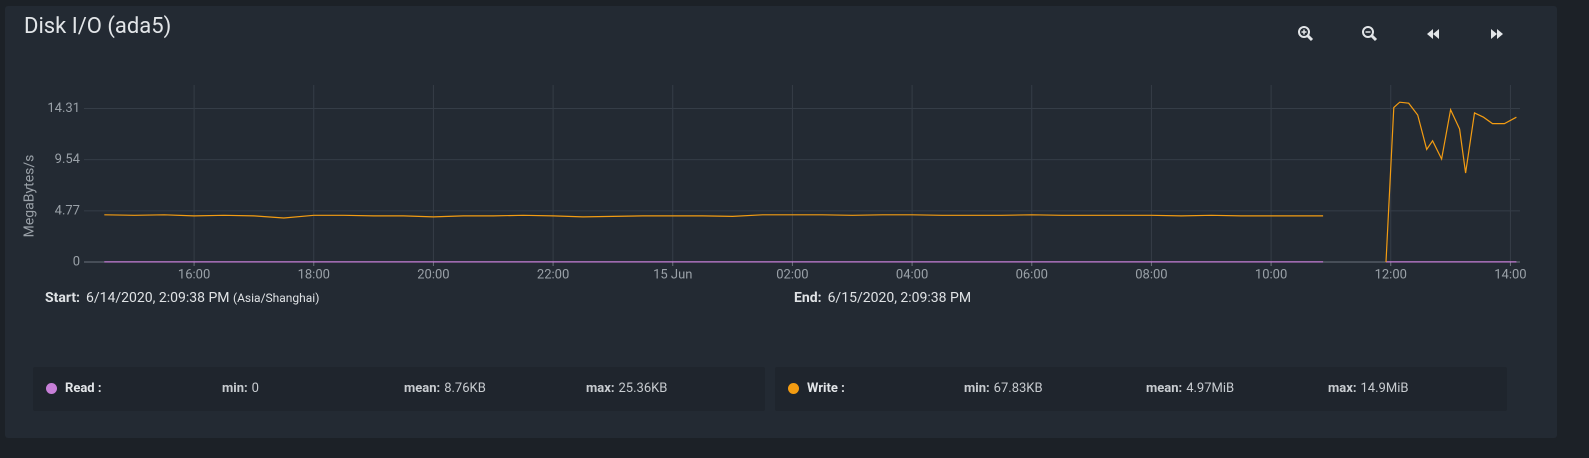 Image resolution: width=1589 pixels, height=458 pixels. Describe the element at coordinates (1018, 388) in the screenshot. I see `stat-value: 67.83KB` at that location.